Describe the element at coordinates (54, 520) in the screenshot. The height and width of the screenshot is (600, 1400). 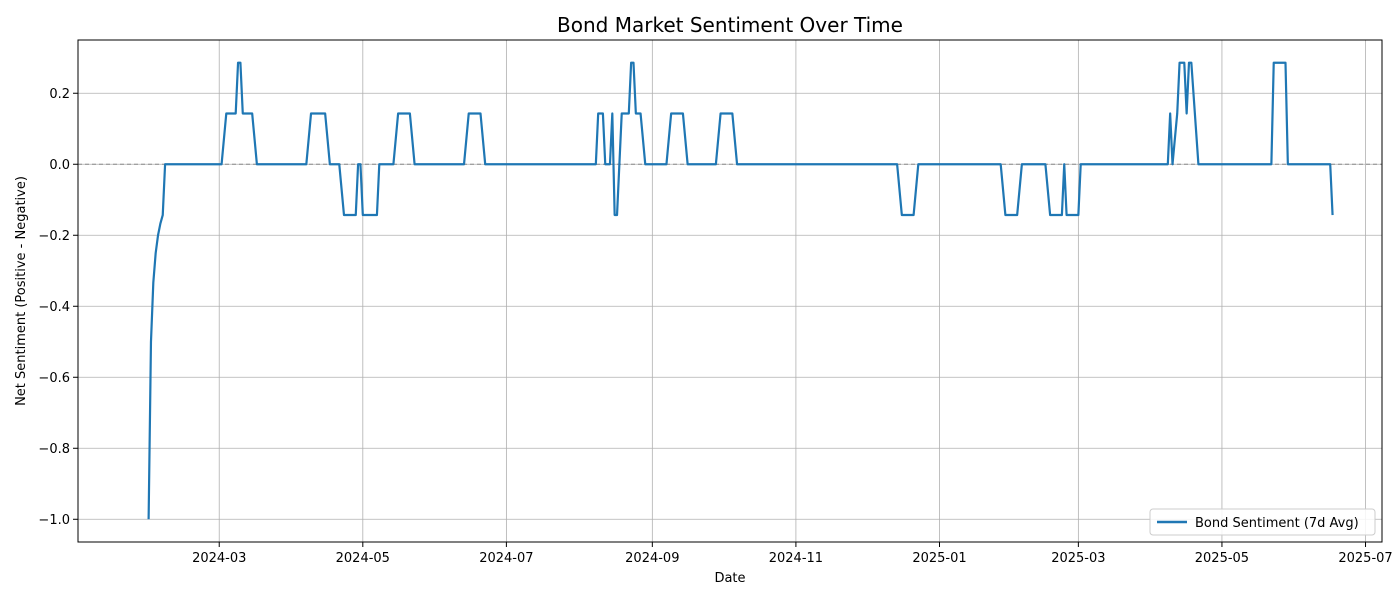
I see `y-tick-label: −1.0` at that location.